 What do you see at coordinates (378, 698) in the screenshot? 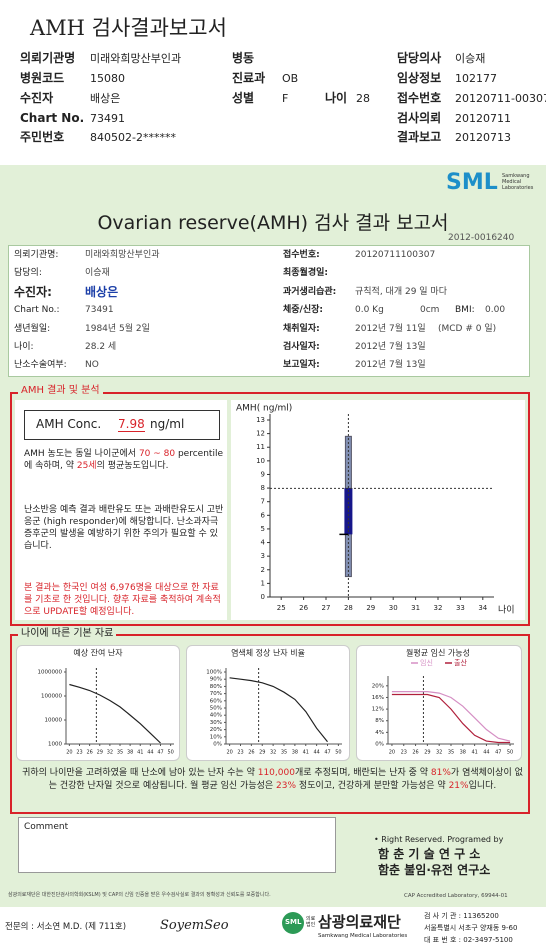
I see `y-tick-label: 16%` at bounding box center [378, 698].